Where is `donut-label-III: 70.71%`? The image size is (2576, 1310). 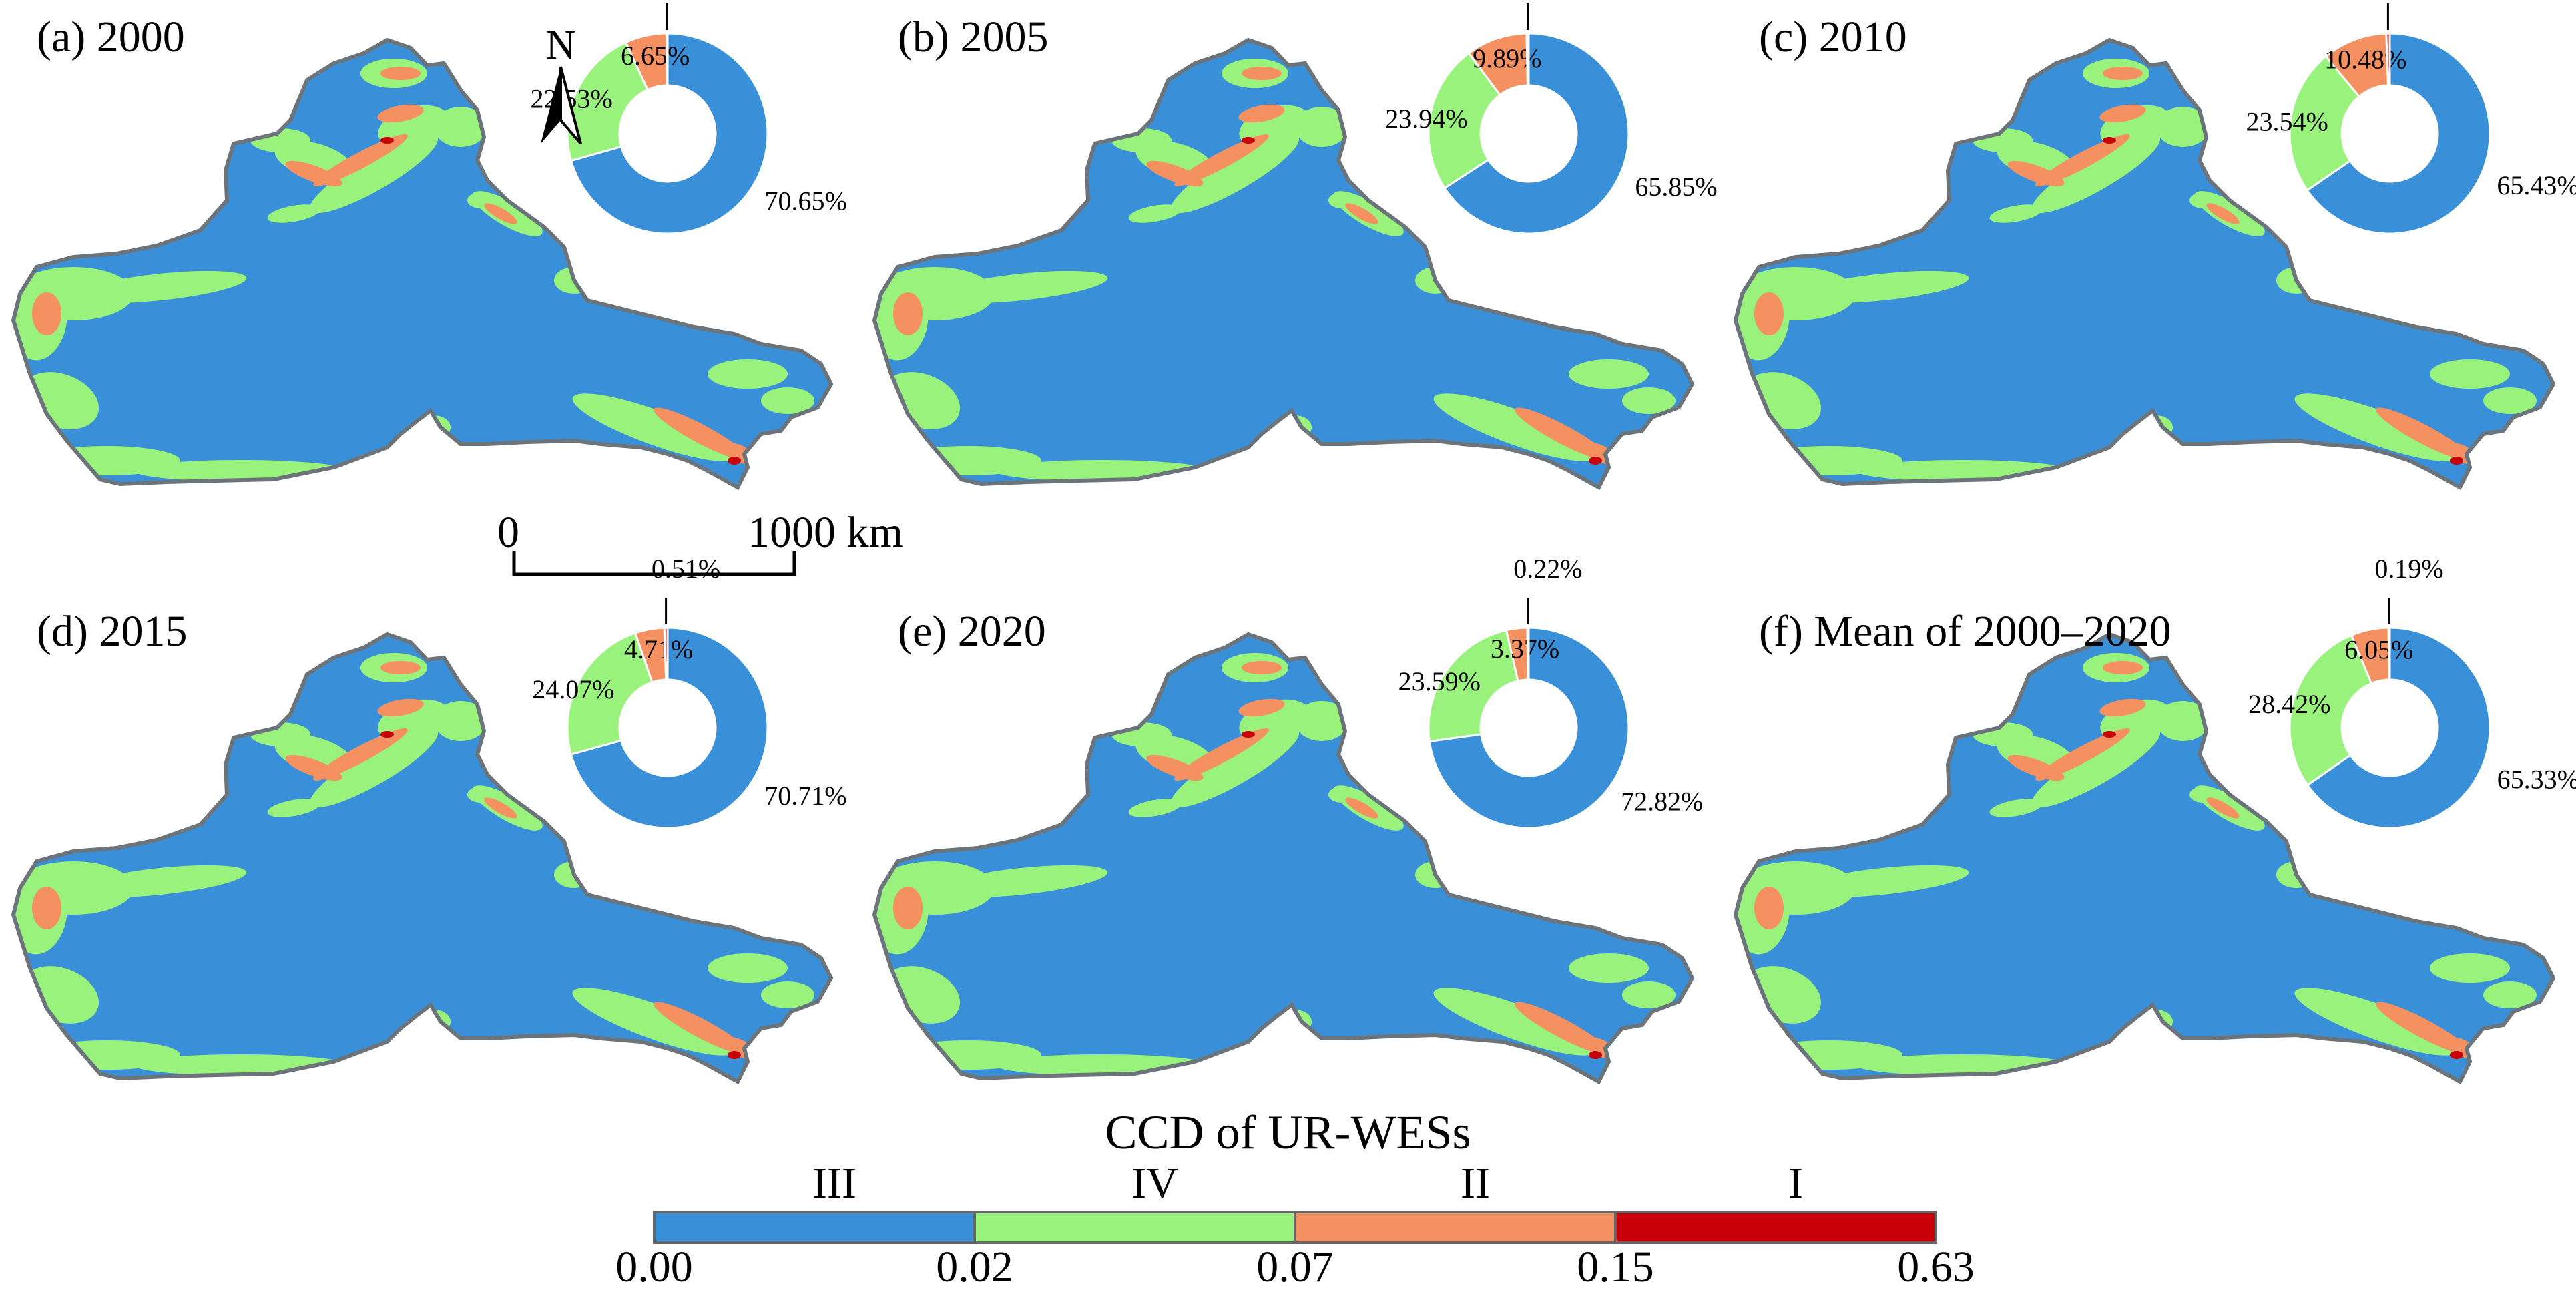 donut-label-III: 70.71% is located at coordinates (805, 796).